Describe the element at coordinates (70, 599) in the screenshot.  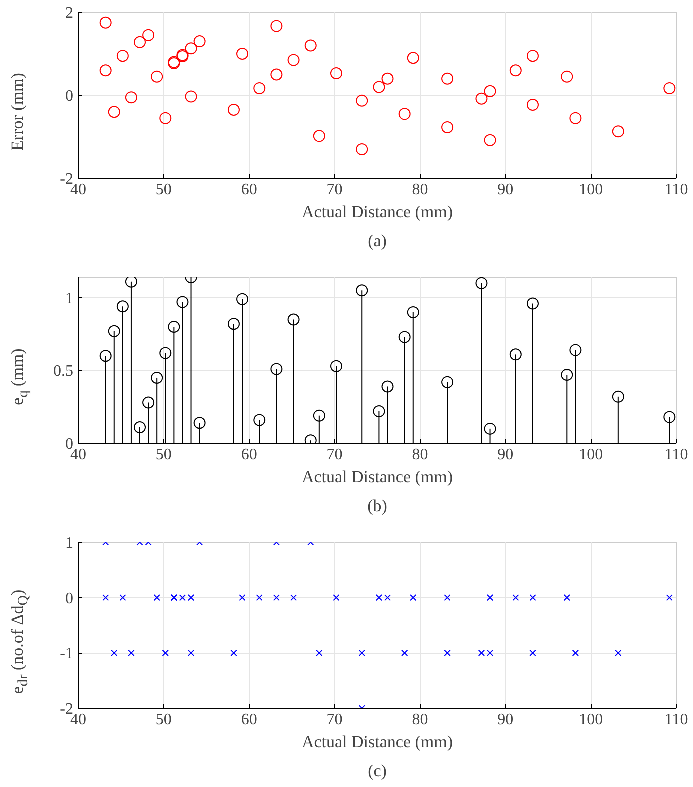
I see `y-tick-label: 0` at that location.